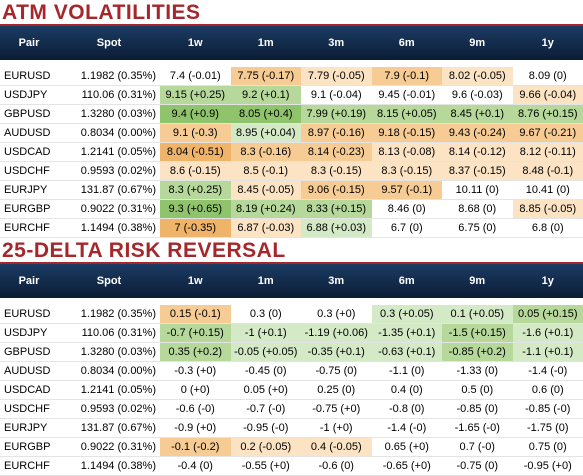  What do you see at coordinates (266, 171) in the screenshot?
I see `tenor-cell-1m: 8.5 (-0.1)` at bounding box center [266, 171].